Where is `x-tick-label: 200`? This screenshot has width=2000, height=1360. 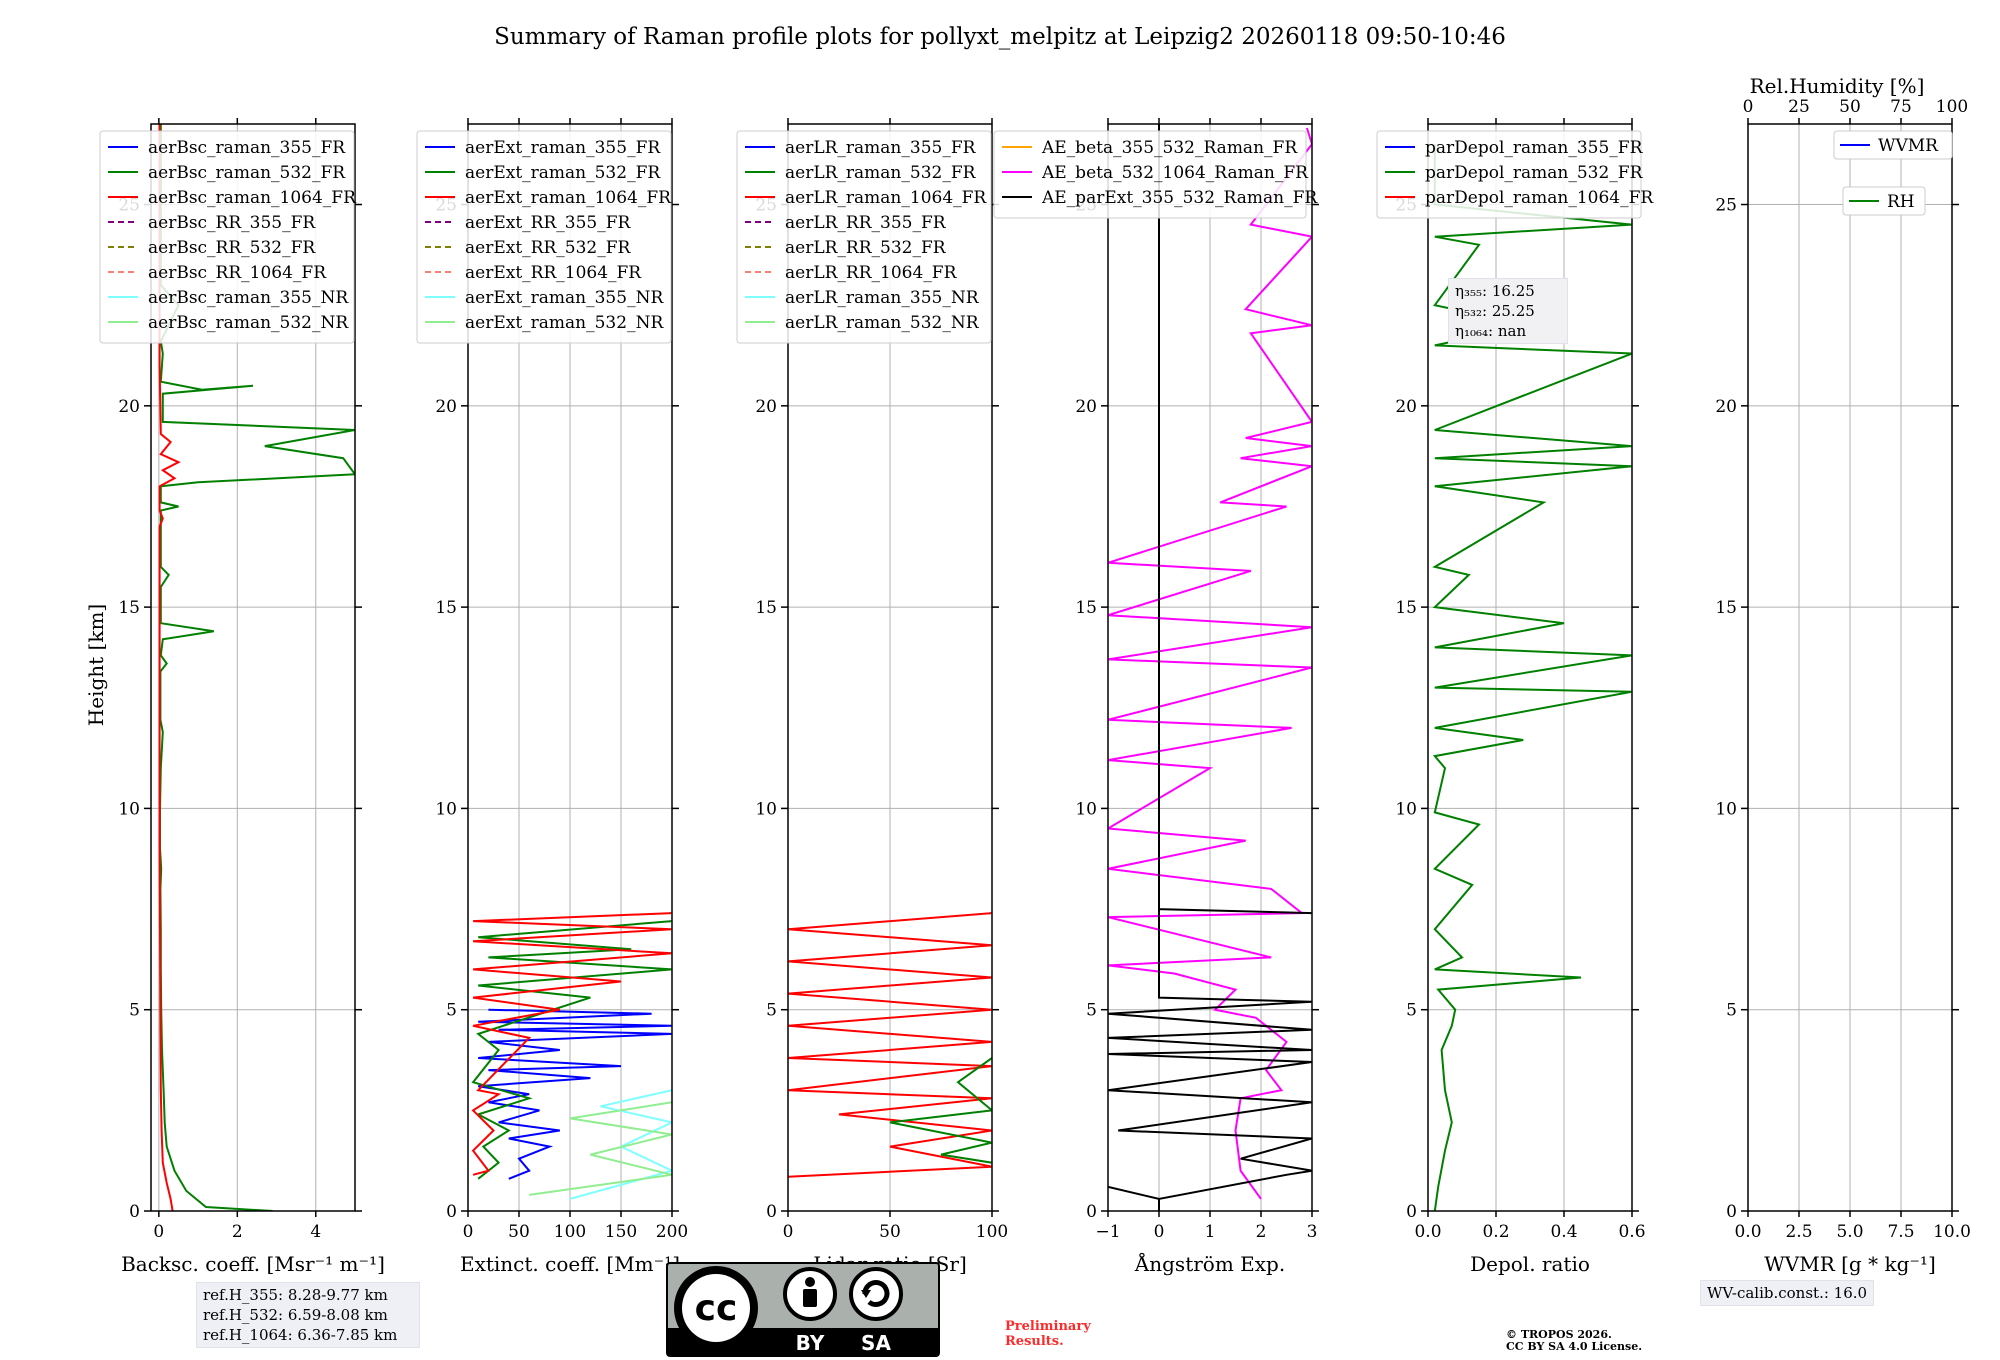 x-tick-label: 200 is located at coordinates (672, 1232).